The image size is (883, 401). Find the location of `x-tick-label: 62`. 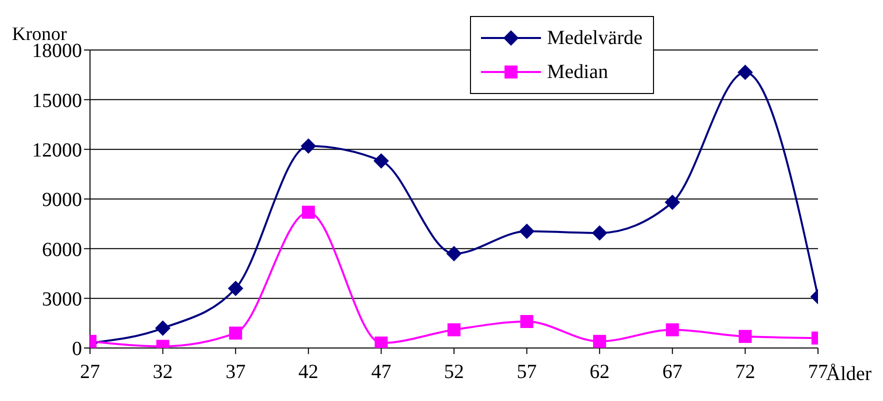

x-tick-label: 62 is located at coordinates (600, 372).